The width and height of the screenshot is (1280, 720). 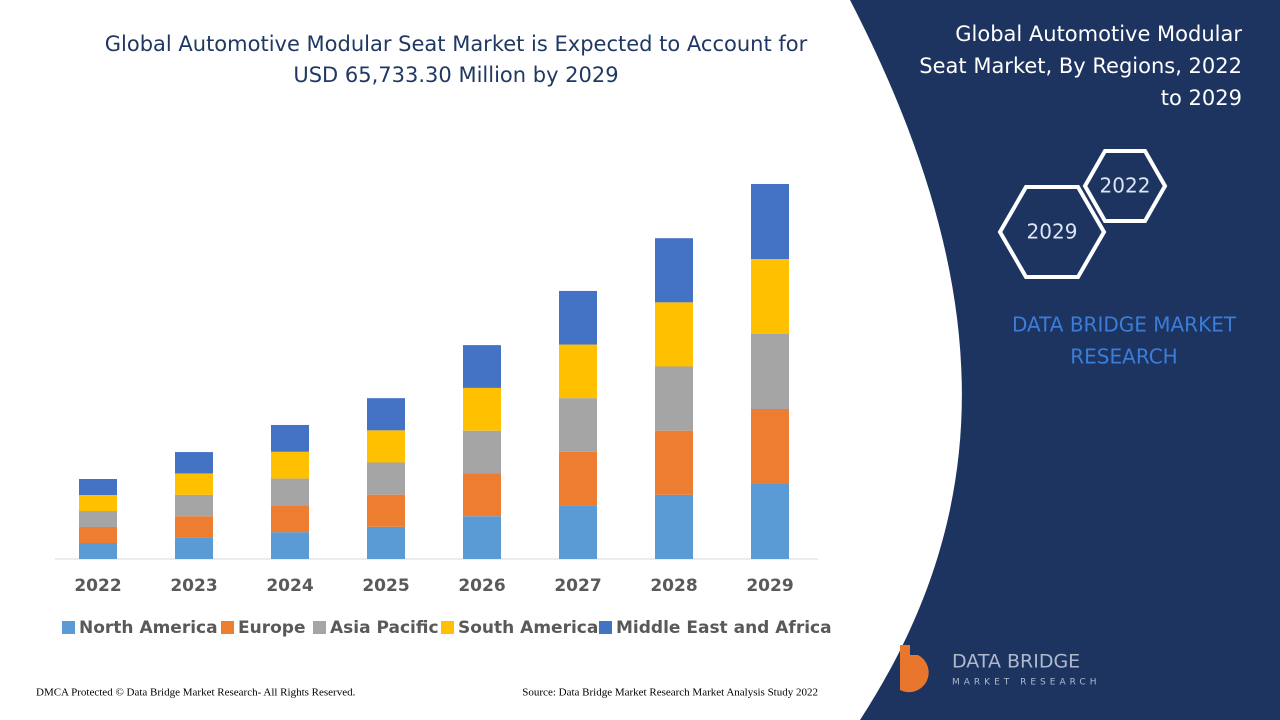 I want to click on x-tick-label: 2026, so click(x=481, y=586).